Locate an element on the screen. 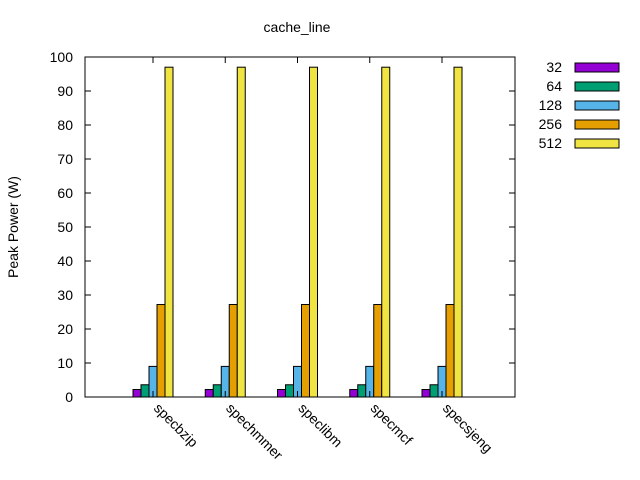 The width and height of the screenshot is (640, 480). legend-label: 64 is located at coordinates (554, 86).